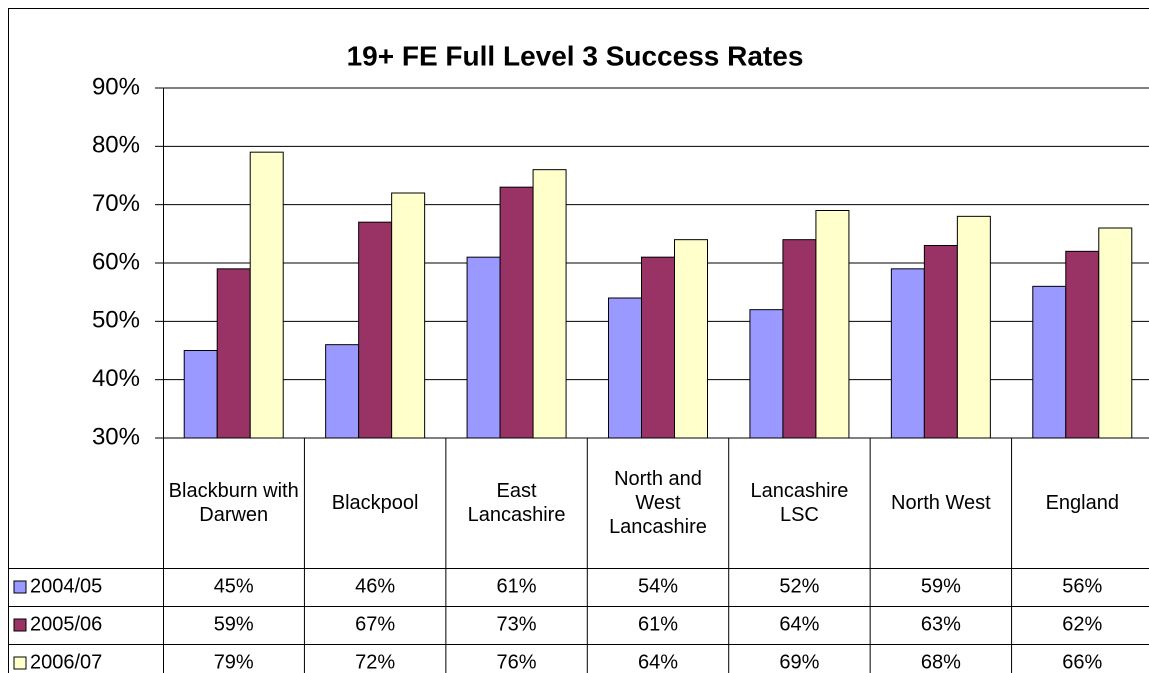 The height and width of the screenshot is (673, 1149). Describe the element at coordinates (66, 586) in the screenshot. I see `legend-label: 2004/05` at that location.